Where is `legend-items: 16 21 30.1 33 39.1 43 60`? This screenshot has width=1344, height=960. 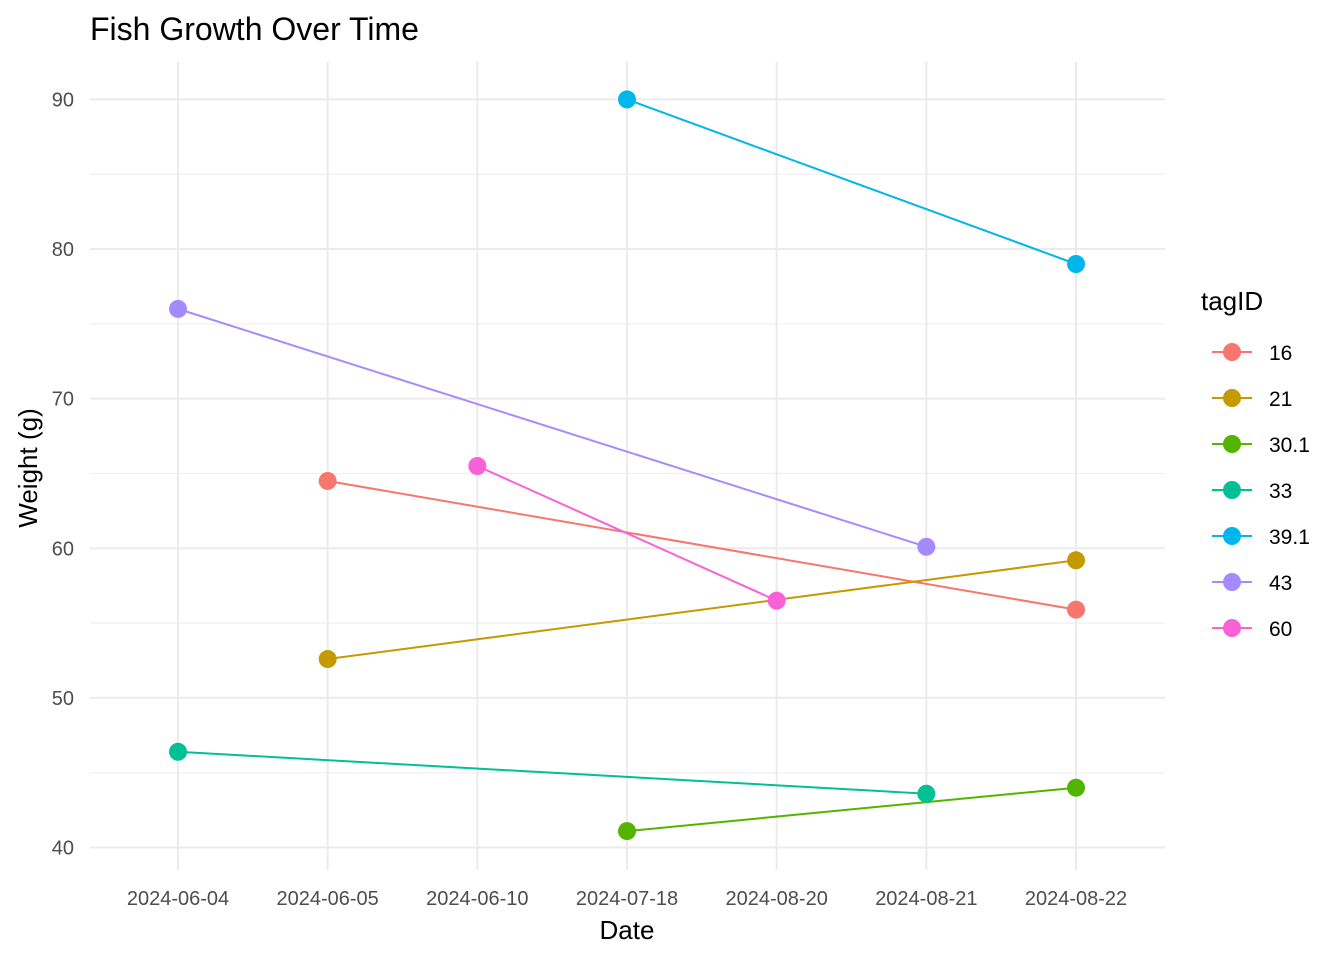
legend-items: 16 21 30.1 33 39.1 43 60 is located at coordinates (1261, 491).